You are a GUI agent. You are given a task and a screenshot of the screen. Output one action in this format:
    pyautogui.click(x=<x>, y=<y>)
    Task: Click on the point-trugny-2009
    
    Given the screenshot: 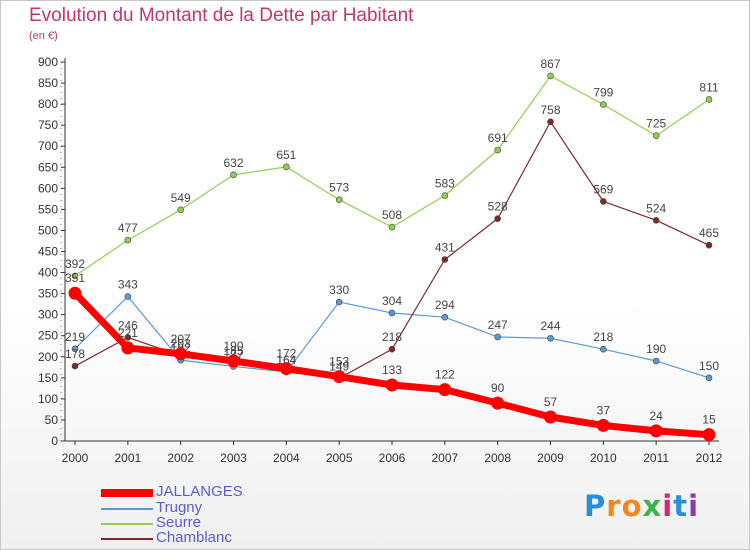 What is the action you would take?
    pyautogui.click(x=550, y=338)
    